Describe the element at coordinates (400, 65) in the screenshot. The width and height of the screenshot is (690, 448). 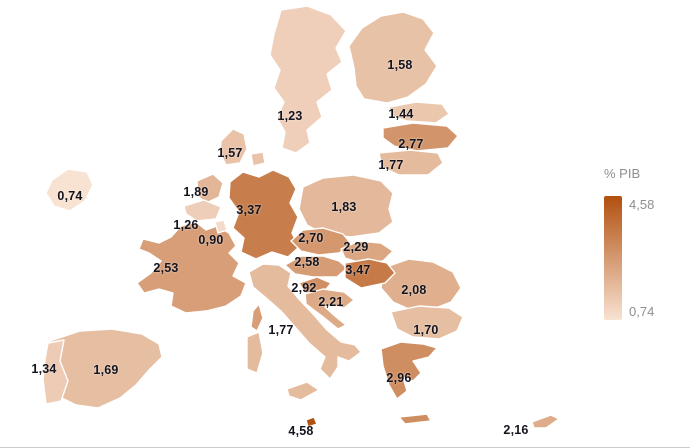
I see `country-value-label: 1,58` at that location.